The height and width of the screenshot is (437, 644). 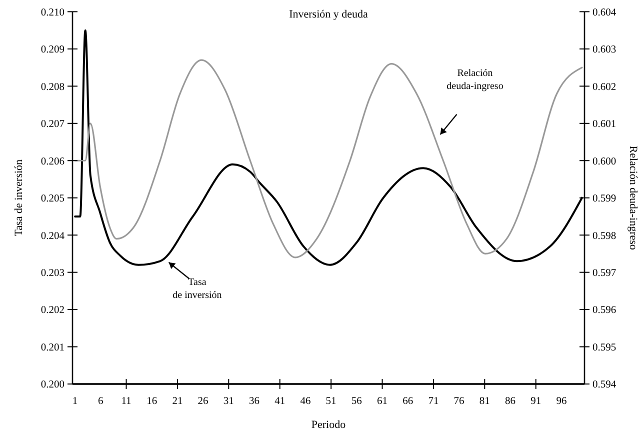 I want to click on x-tick-label: 36, so click(x=254, y=401).